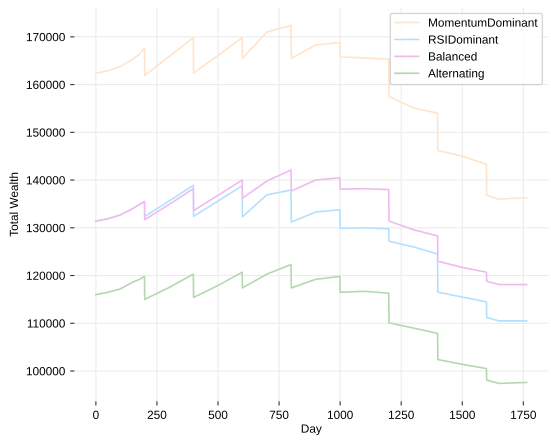 The image size is (551, 441). I want to click on y-tick-label: 100000, so click(45, 371).